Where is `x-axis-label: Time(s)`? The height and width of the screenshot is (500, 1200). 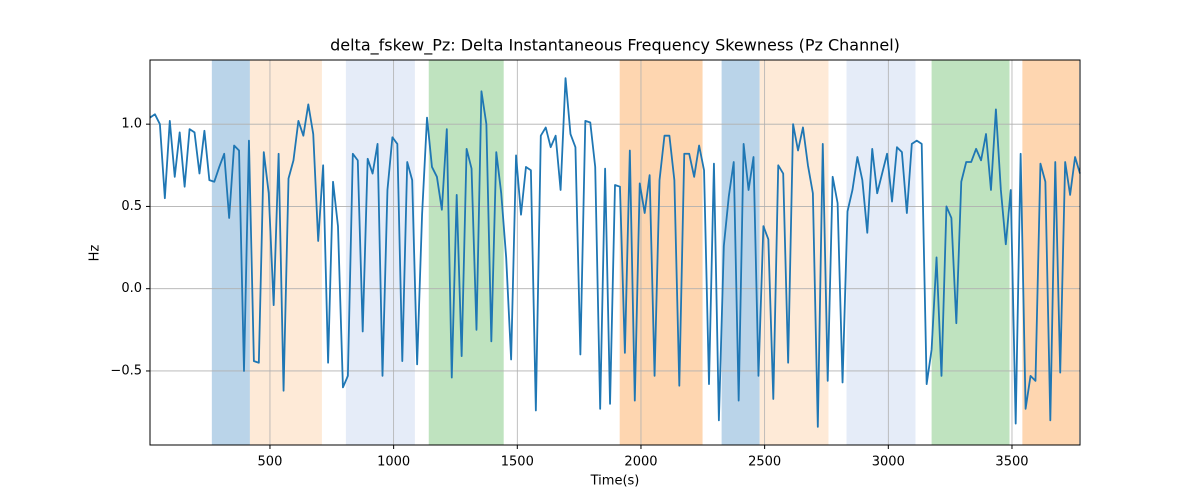 x-axis-label: Time(s) is located at coordinates (615, 481).